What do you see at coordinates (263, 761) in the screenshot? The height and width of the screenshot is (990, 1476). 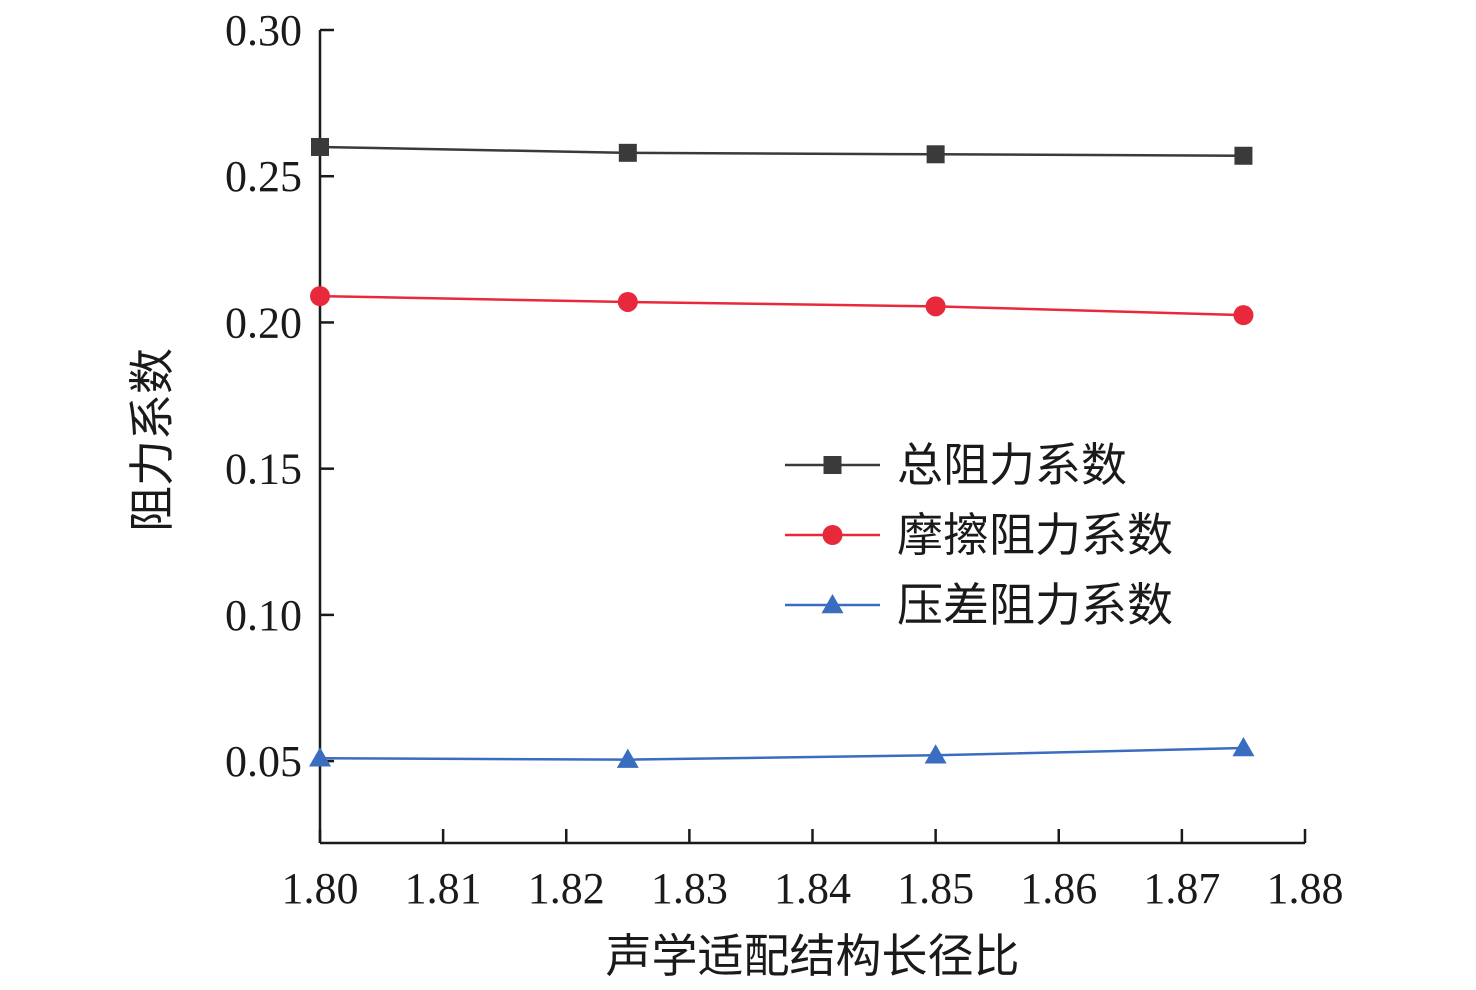 I see `y-tick-label: 0.05` at bounding box center [263, 761].